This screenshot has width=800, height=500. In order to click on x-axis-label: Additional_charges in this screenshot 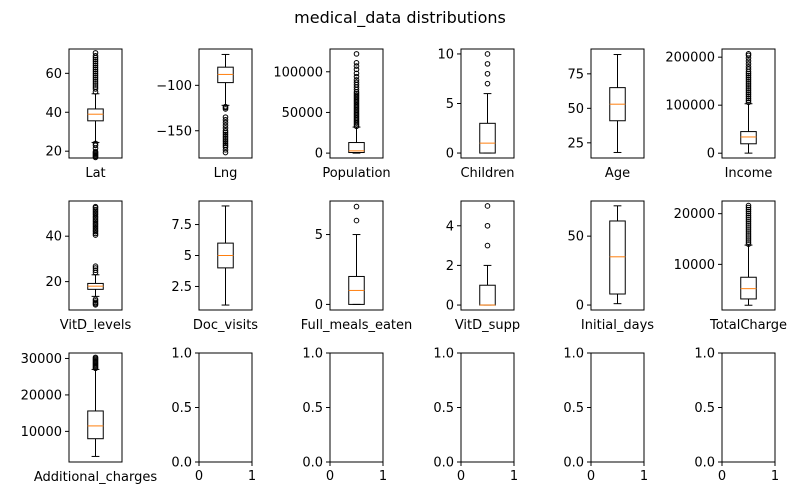, I will do `click(95, 477)`.